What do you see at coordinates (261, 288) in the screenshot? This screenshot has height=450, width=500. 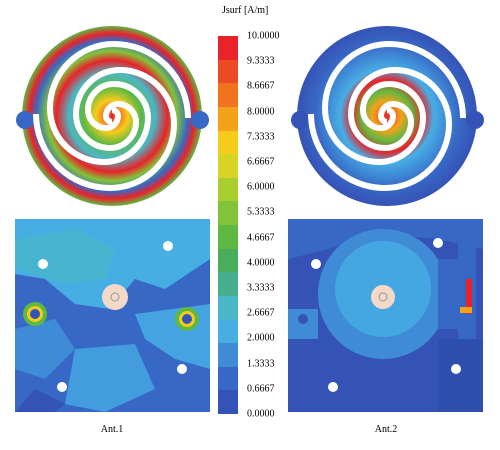 I see `color-scale-tick-label: 3.3333` at bounding box center [261, 288].